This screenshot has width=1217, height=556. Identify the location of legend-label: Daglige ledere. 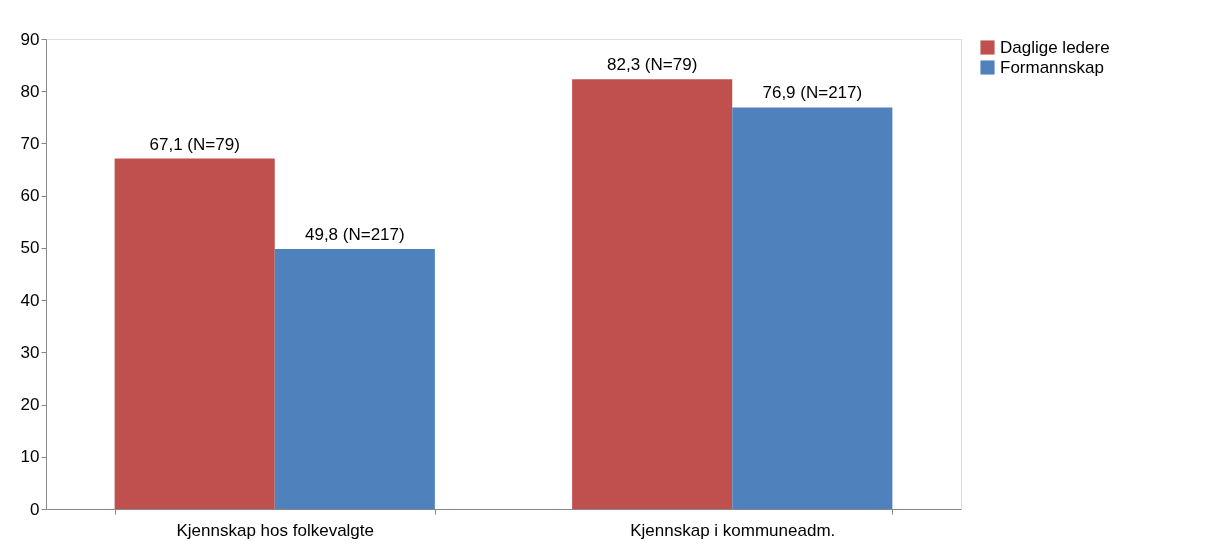
(1055, 47).